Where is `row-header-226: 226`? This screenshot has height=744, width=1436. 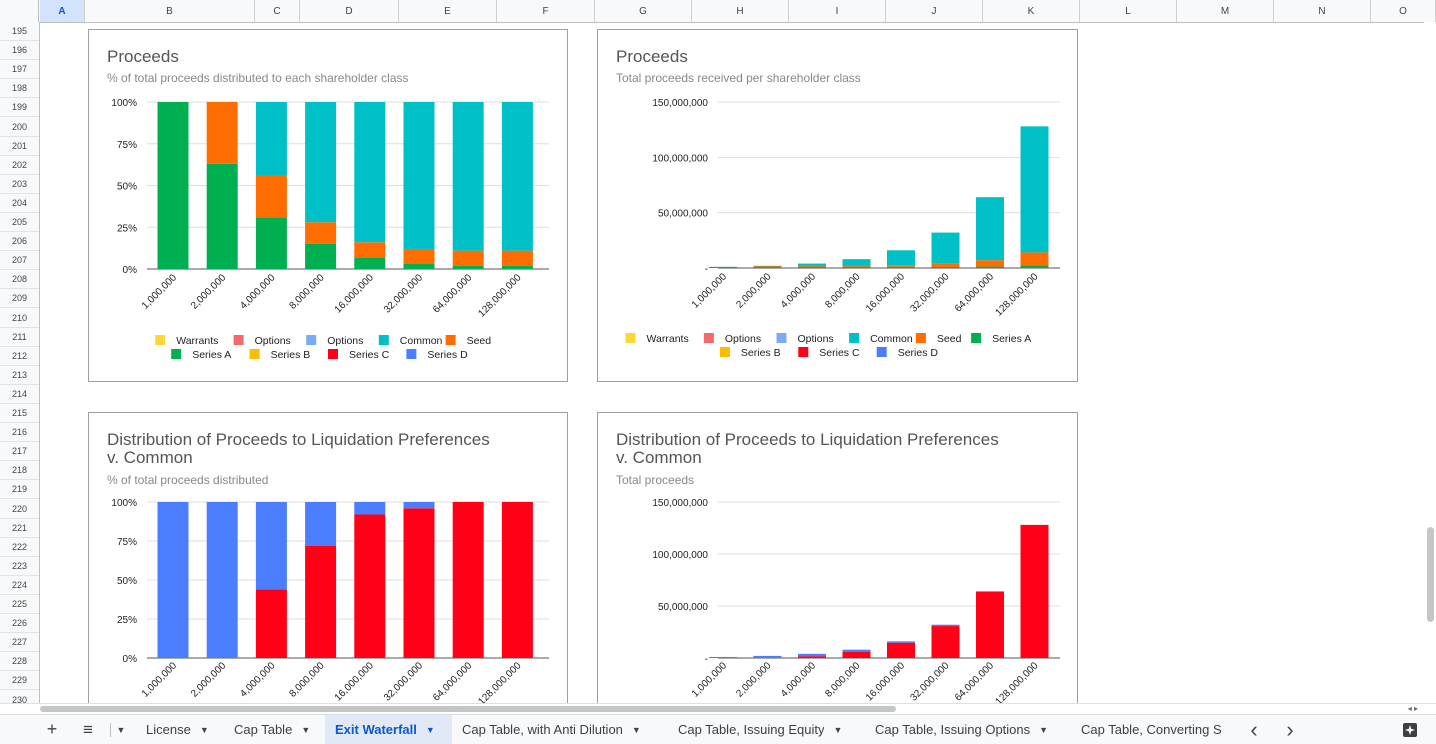
row-header-226: 226 is located at coordinates (19, 624).